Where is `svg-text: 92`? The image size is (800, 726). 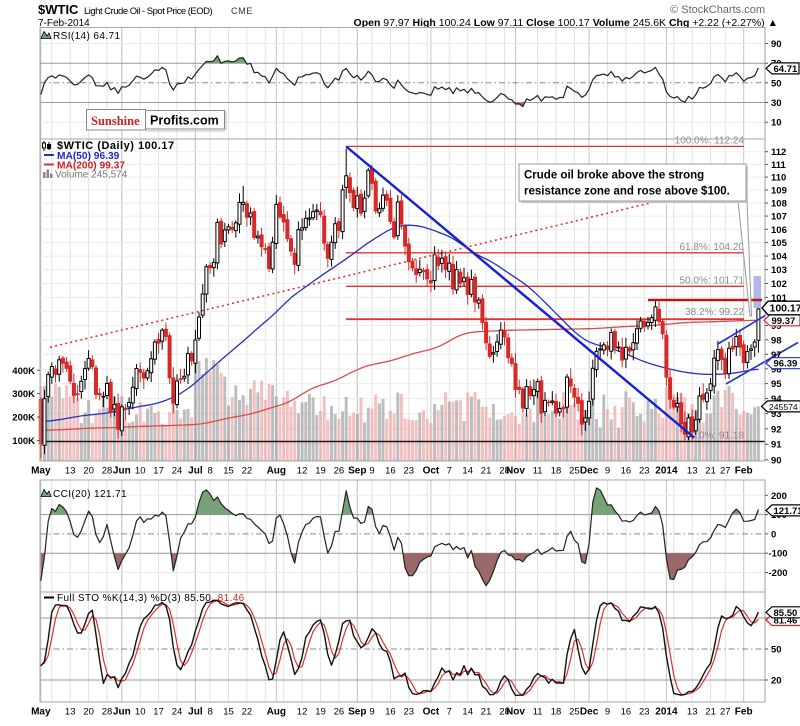 svg-text: 92 is located at coordinates (776, 429).